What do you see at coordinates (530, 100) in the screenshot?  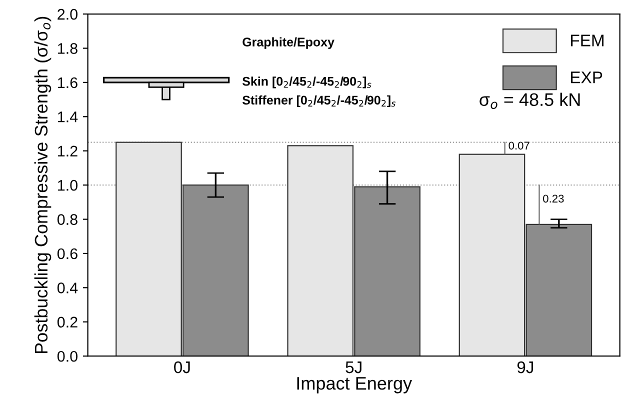 I see `annotation: σ$_{o}$ = 48.5 kN` at bounding box center [530, 100].